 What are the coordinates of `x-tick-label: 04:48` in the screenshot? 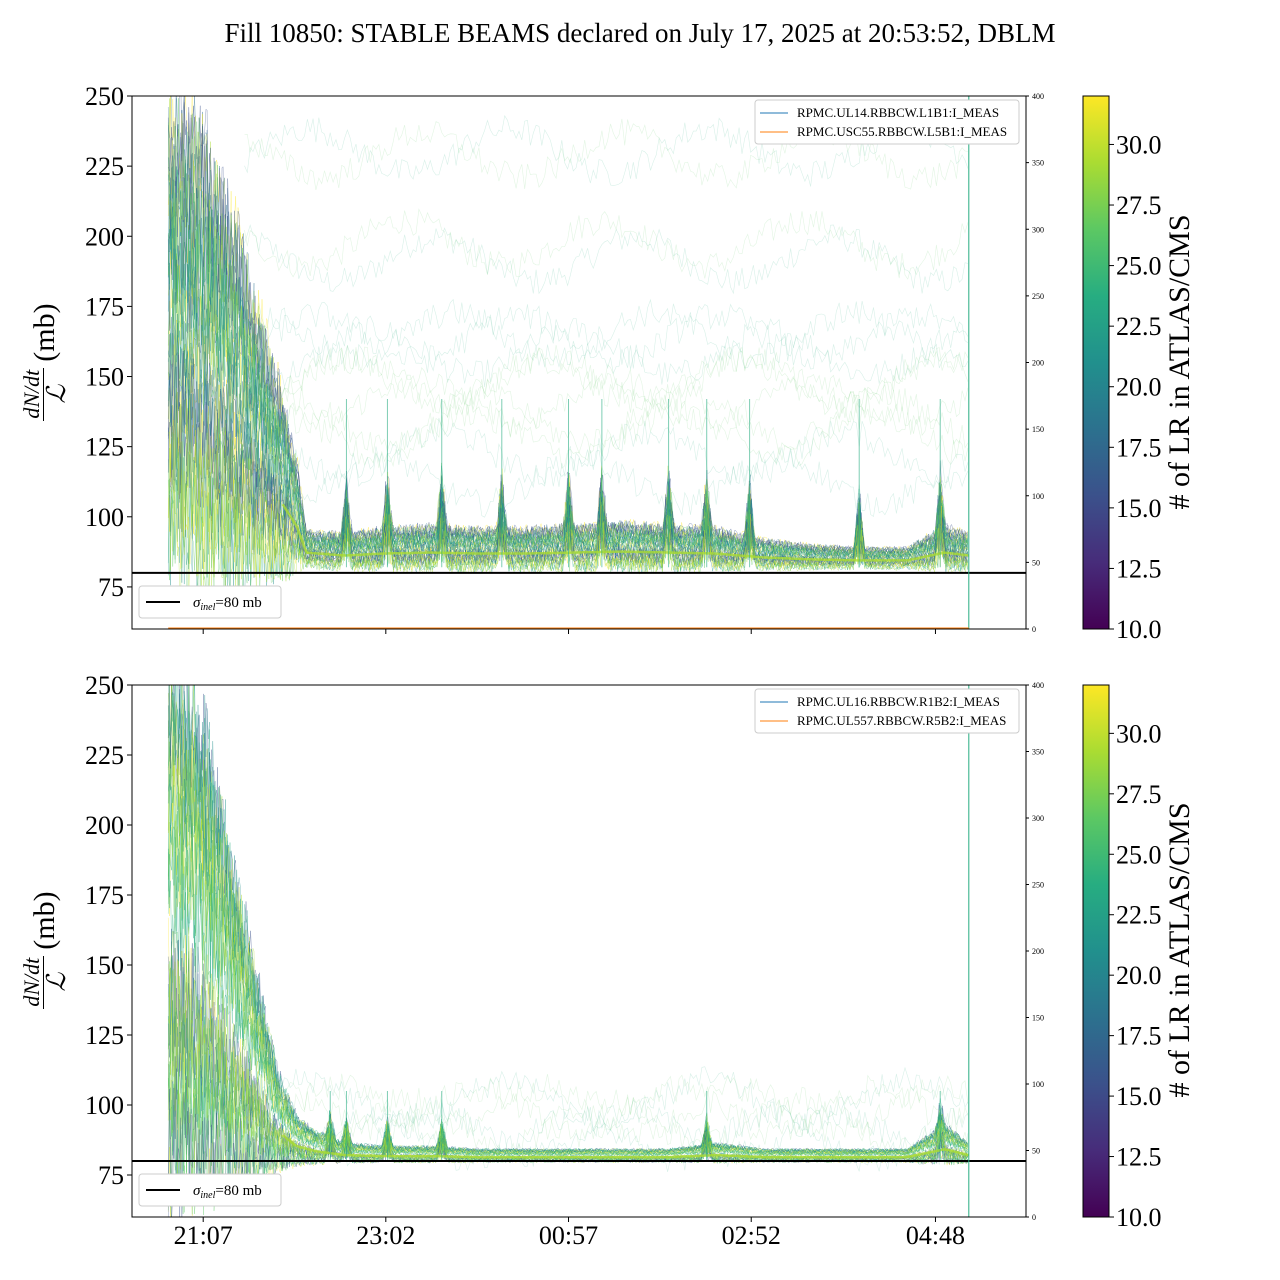 It's located at (935, 1235).